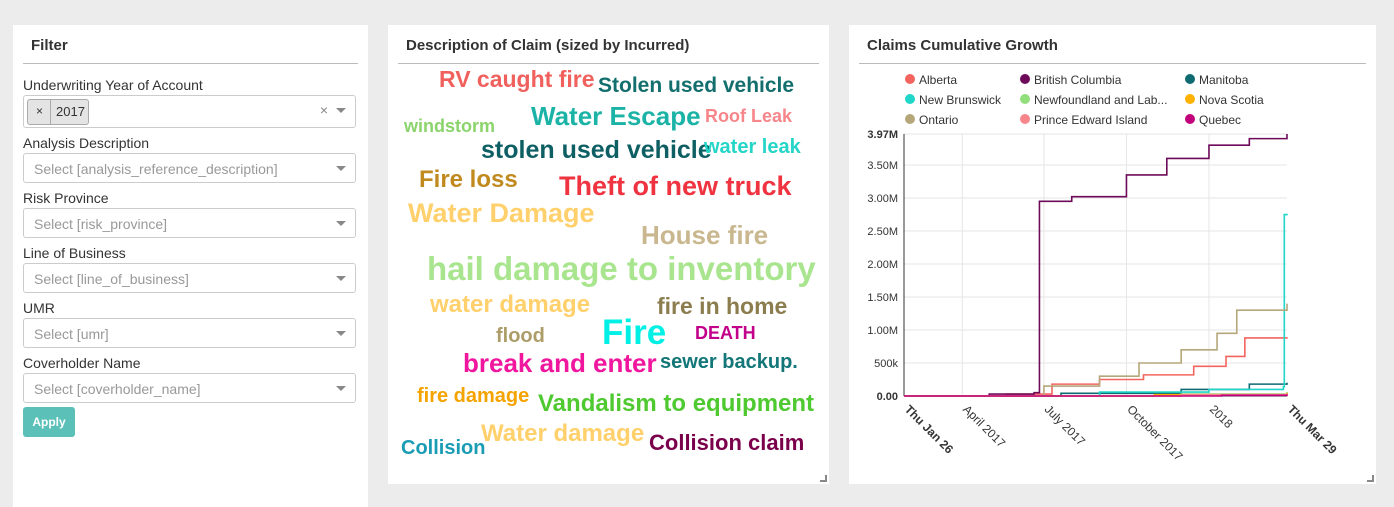 The width and height of the screenshot is (1394, 507). What do you see at coordinates (1221, 416) in the screenshot?
I see `x-tick-label: 2018` at bounding box center [1221, 416].